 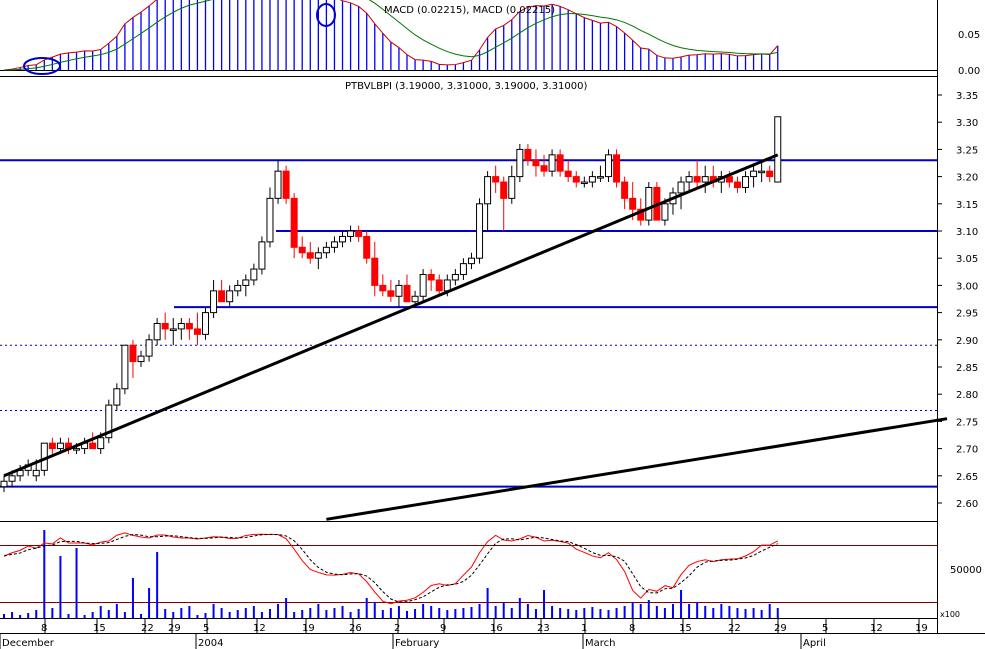 What do you see at coordinates (967, 477) in the screenshot?
I see `price-ytick-label: 2.65` at bounding box center [967, 477].